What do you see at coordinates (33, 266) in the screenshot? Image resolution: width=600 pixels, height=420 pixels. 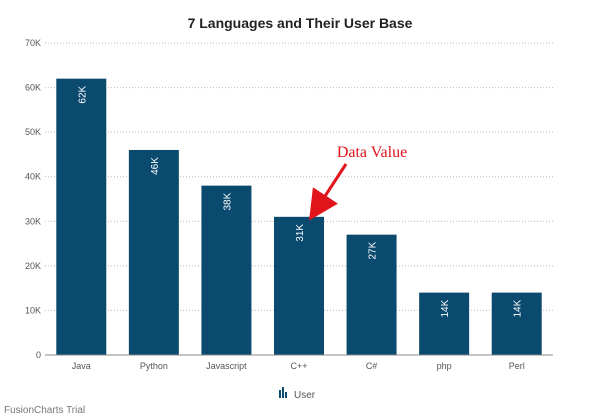 I see `y-tick-label: 20K` at bounding box center [33, 266].